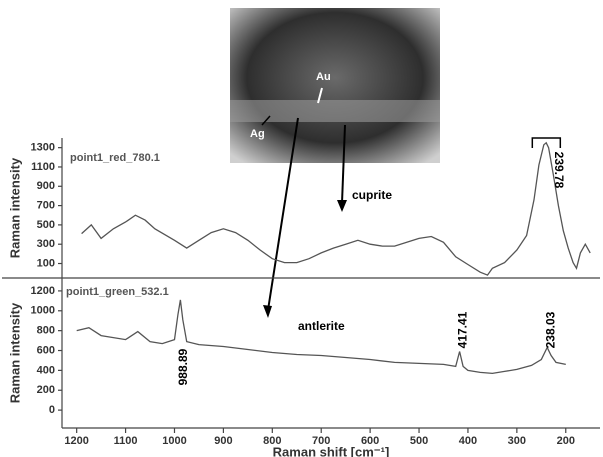 The width and height of the screenshot is (603, 457). Describe the element at coordinates (463, 329) in the screenshot. I see `peak-label: 417.41` at that location.